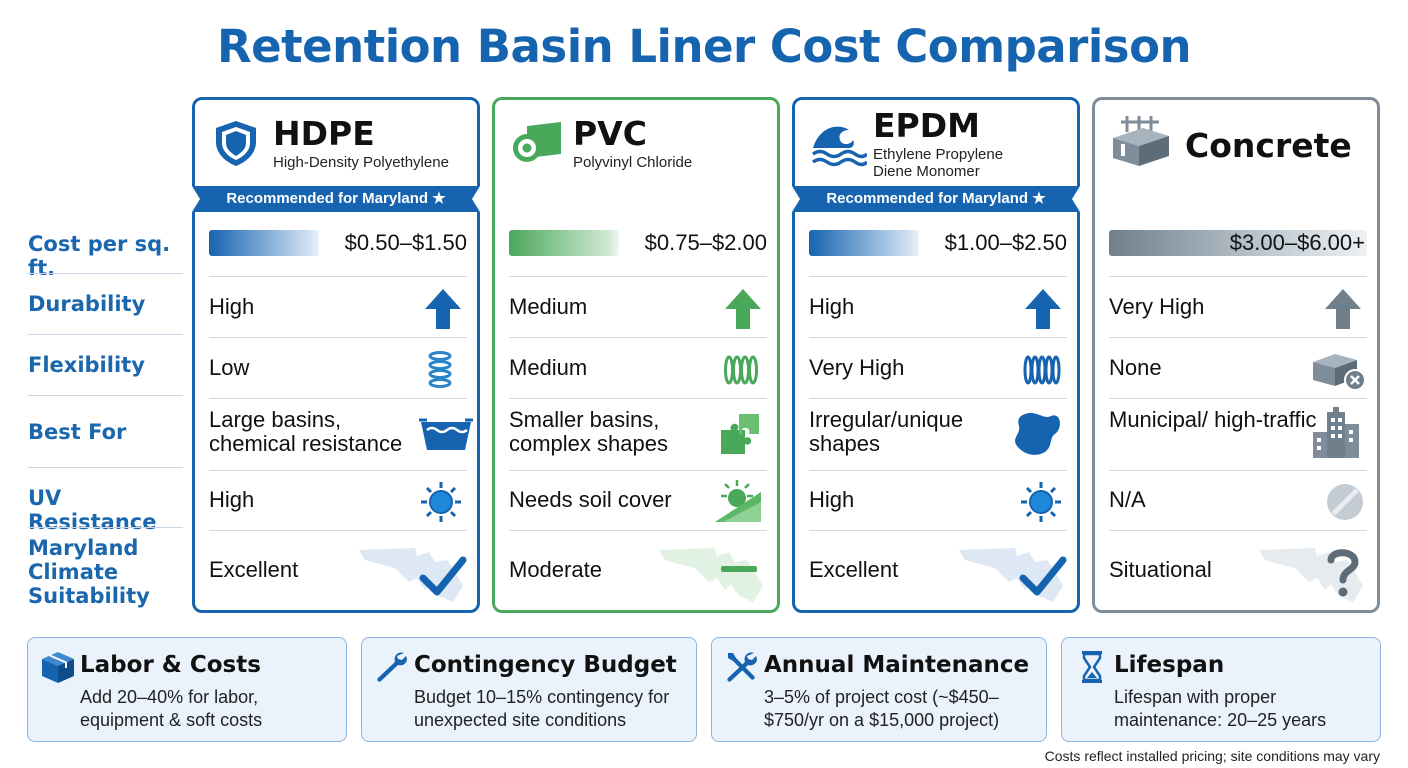 The image size is (1408, 768). Describe the element at coordinates (1238, 370) in the screenshot. I see `flexibility-cell: None` at that location.